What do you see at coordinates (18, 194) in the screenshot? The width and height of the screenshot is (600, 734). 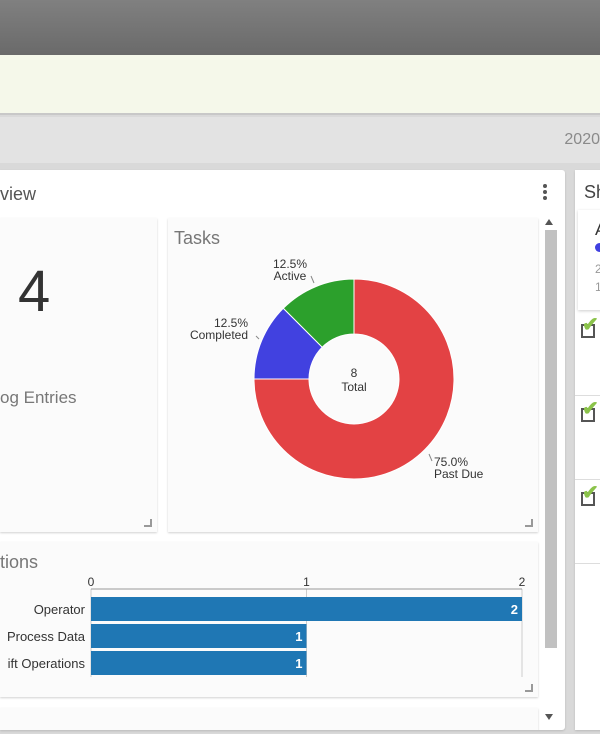 I see `panel-title: view` at bounding box center [18, 194].